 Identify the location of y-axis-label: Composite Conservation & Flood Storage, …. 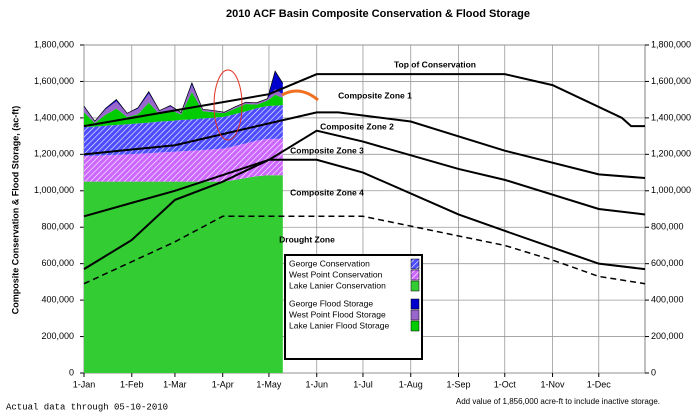
(15, 210).